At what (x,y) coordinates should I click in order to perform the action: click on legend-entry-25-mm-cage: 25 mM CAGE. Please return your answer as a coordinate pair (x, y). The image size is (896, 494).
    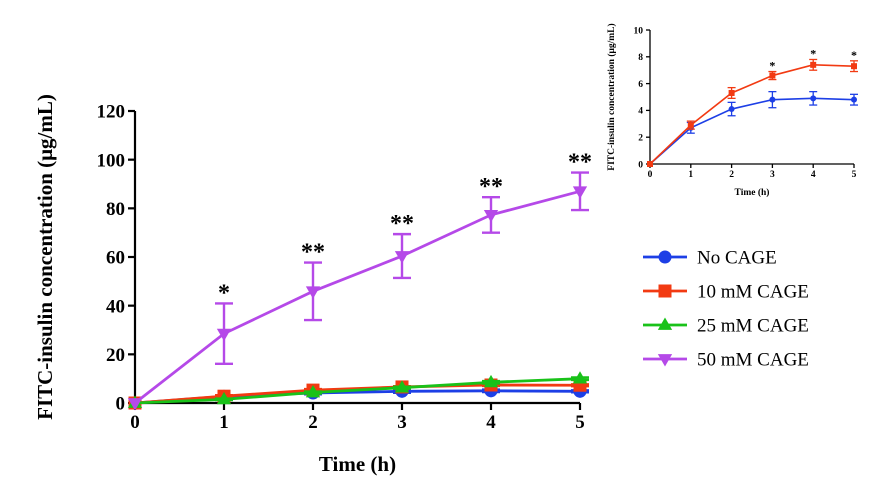
    Looking at the image, I should click on (726, 326).